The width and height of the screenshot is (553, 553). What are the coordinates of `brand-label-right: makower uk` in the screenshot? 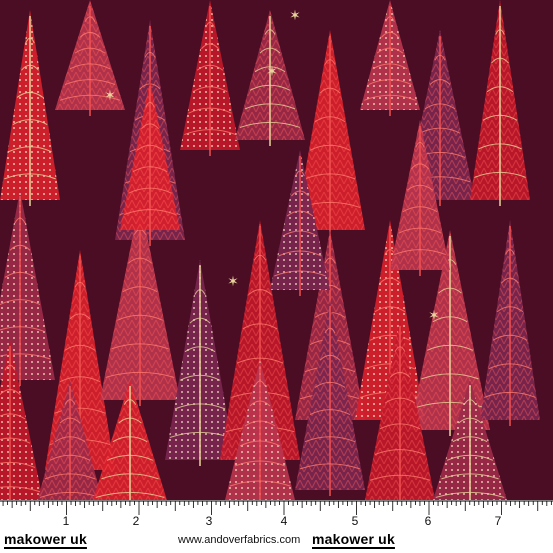 It's located at (353, 539).